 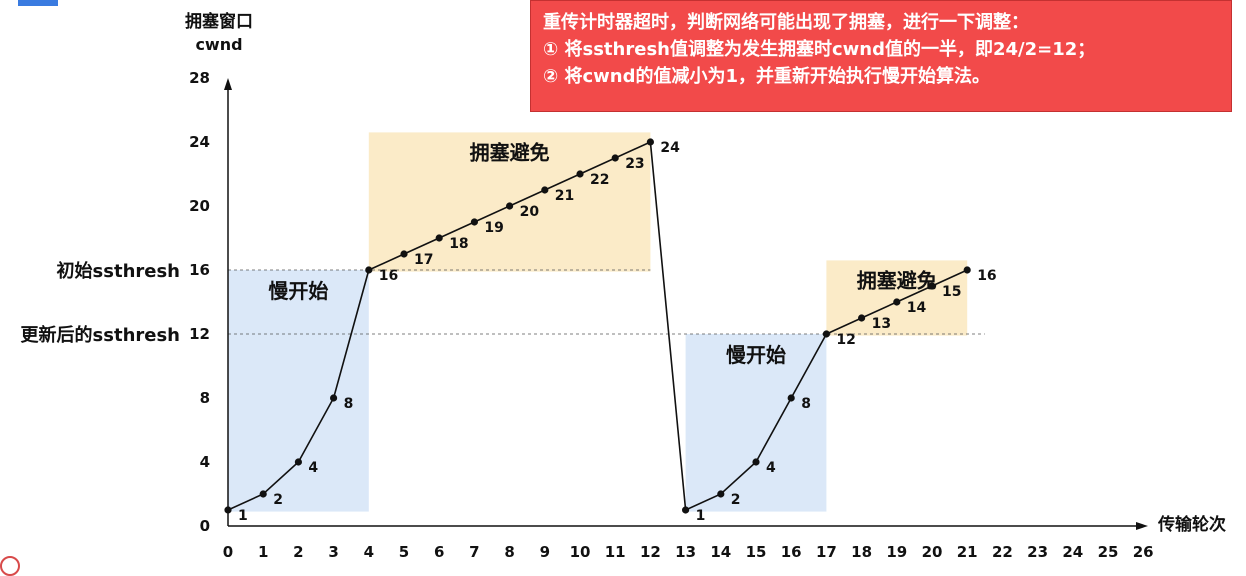 What do you see at coordinates (1037, 552) in the screenshot?
I see `x-tick-label: 23` at bounding box center [1037, 552].